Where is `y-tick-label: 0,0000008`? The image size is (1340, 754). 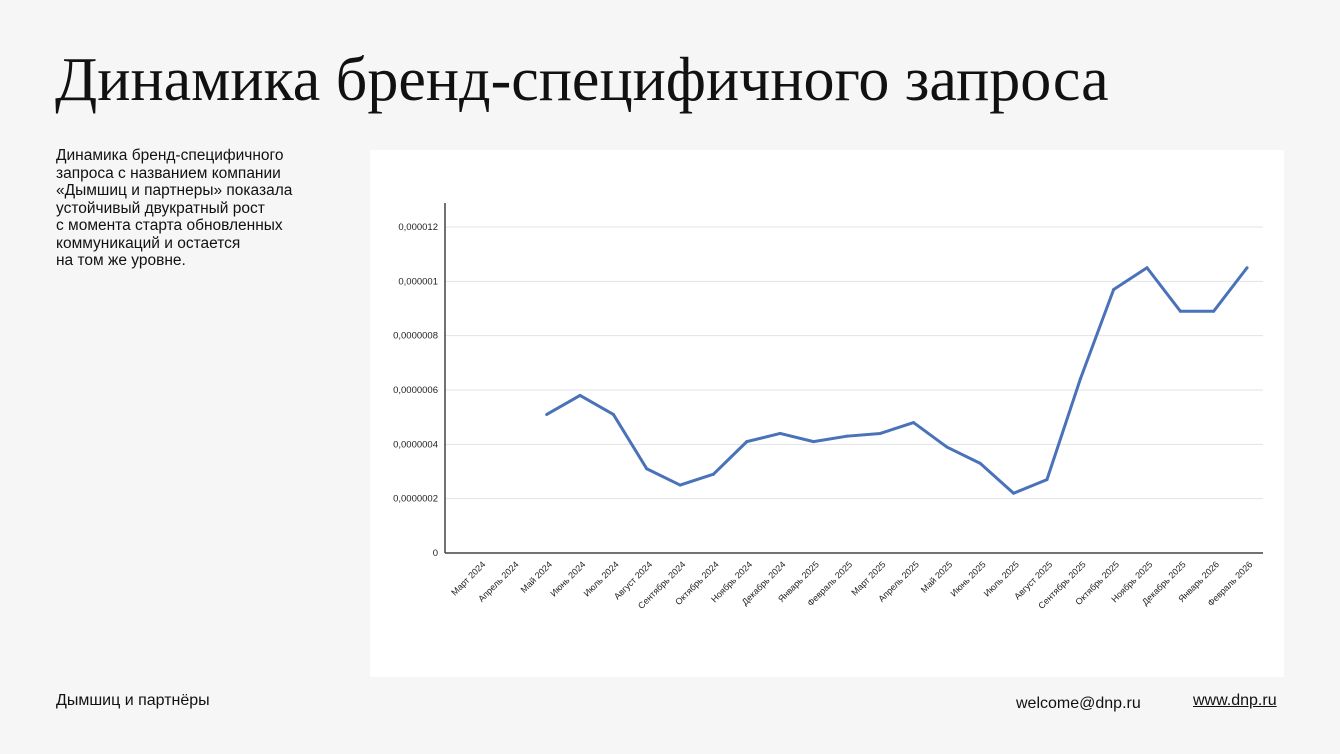
y-tick-label: 0,0000008 is located at coordinates (415, 336).